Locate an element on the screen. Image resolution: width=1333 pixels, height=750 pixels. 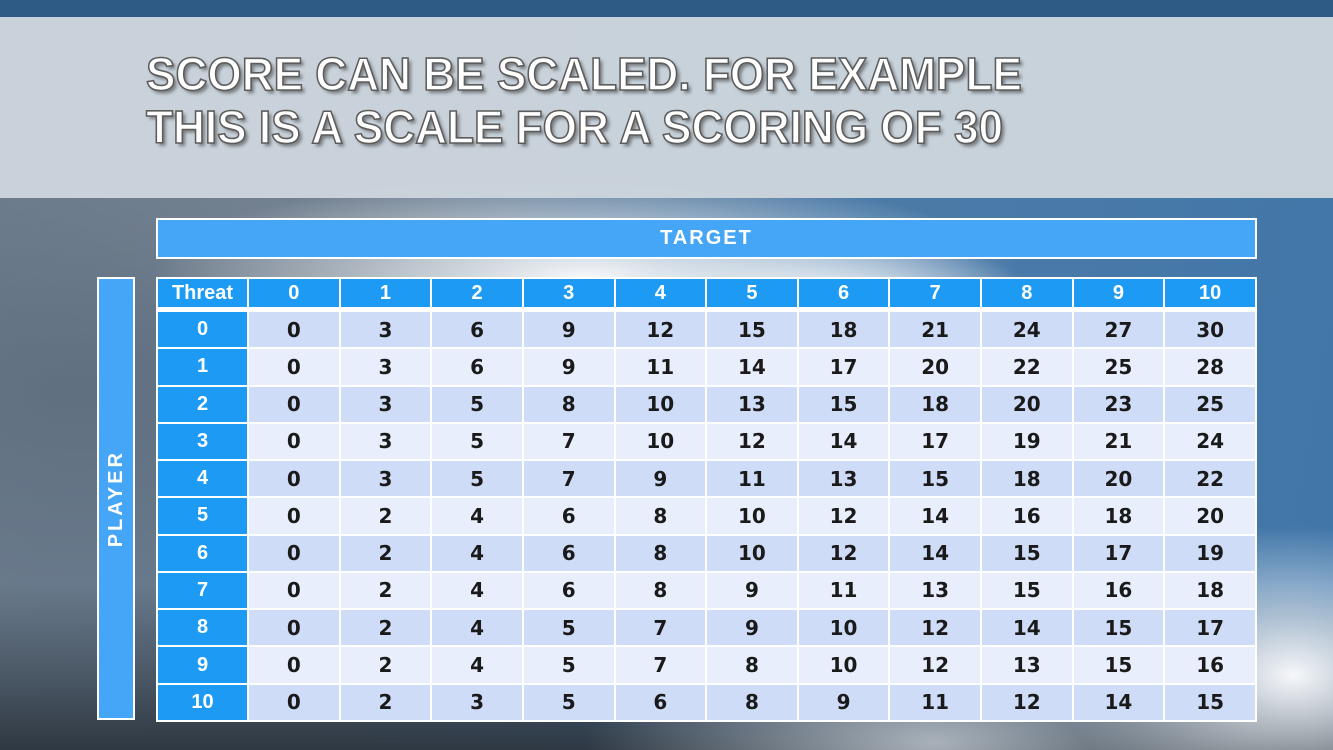
score-cell: 14 is located at coordinates (1027, 628).